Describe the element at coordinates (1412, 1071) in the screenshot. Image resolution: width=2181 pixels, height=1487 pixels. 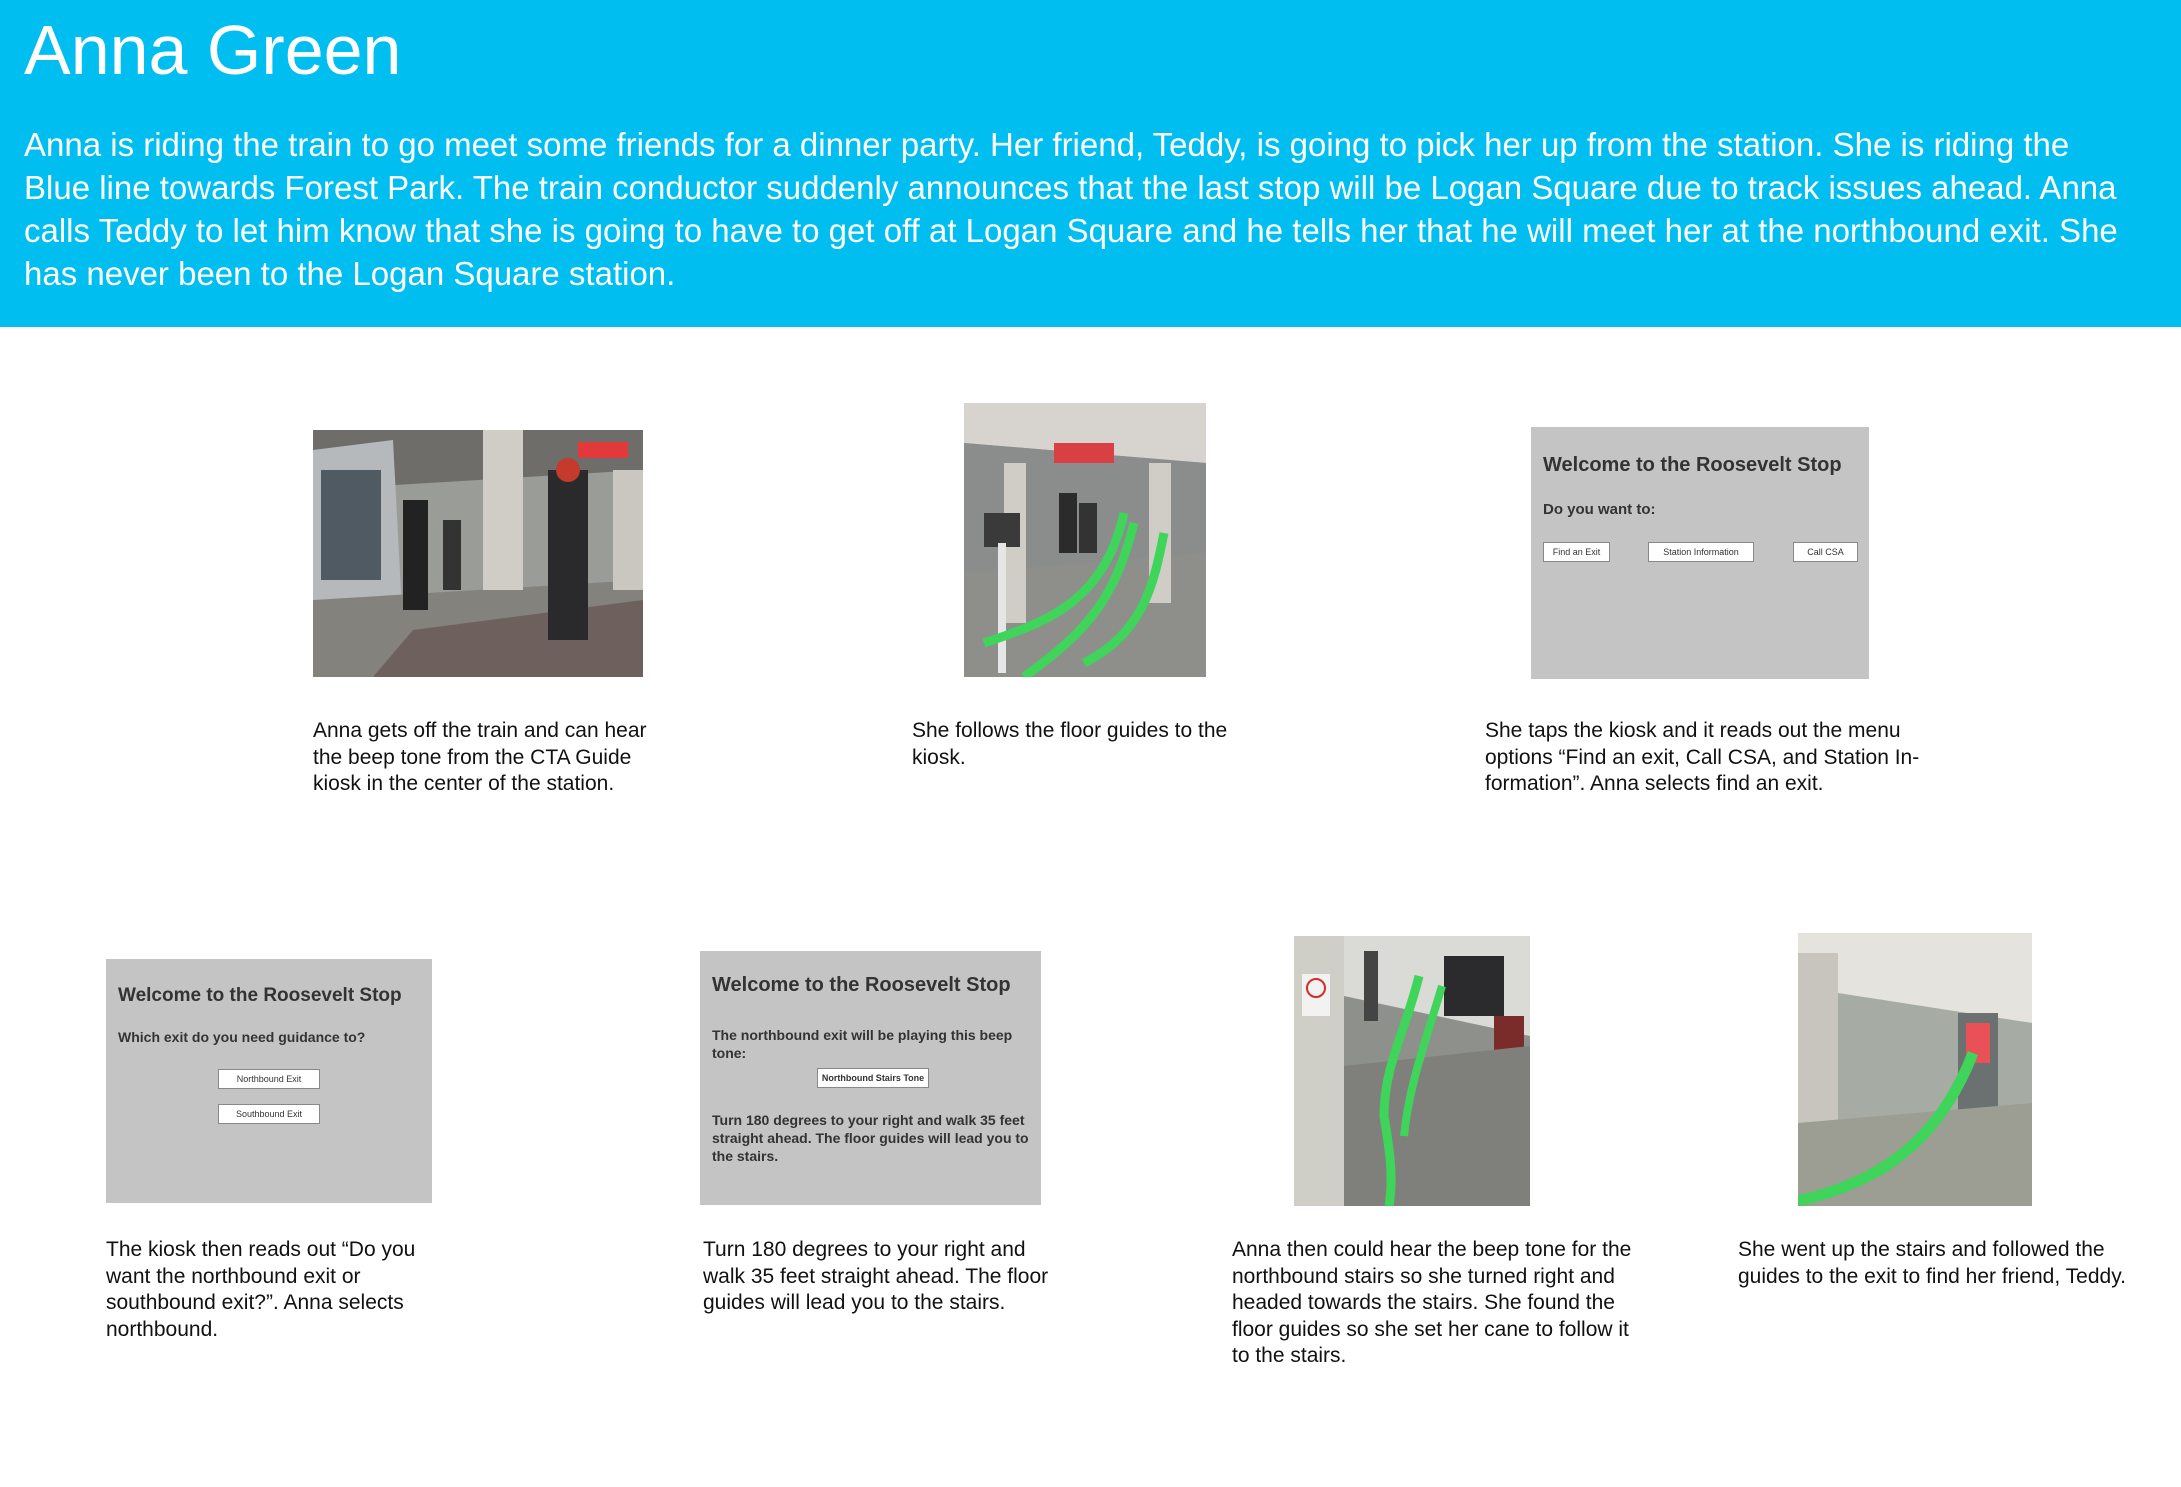
I see `step-6-photo-floor-guides-stairs` at that location.